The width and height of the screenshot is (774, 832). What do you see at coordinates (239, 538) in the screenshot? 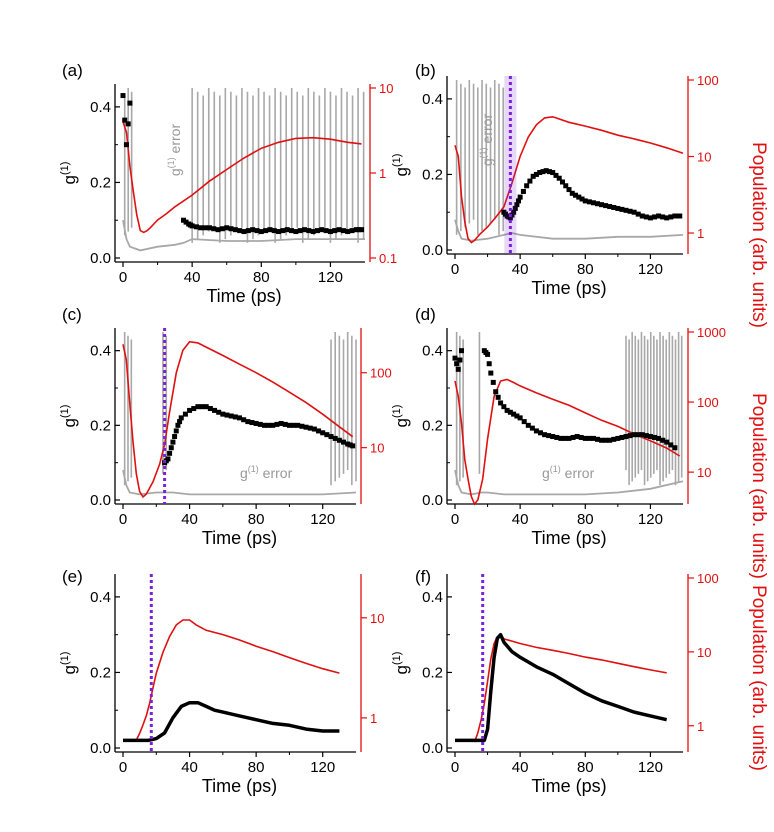
I see `x-axis-label: Time (ps)` at bounding box center [239, 538].